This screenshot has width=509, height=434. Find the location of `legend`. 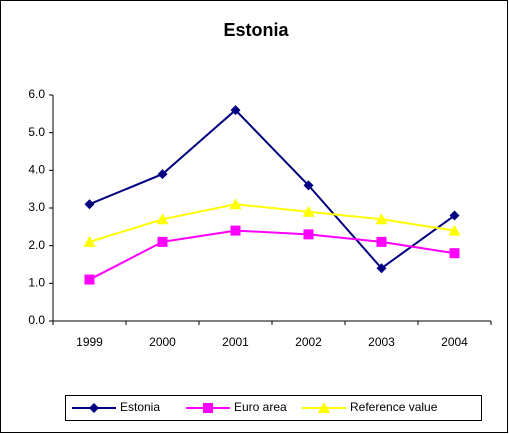

legend is located at coordinates (273, 408).